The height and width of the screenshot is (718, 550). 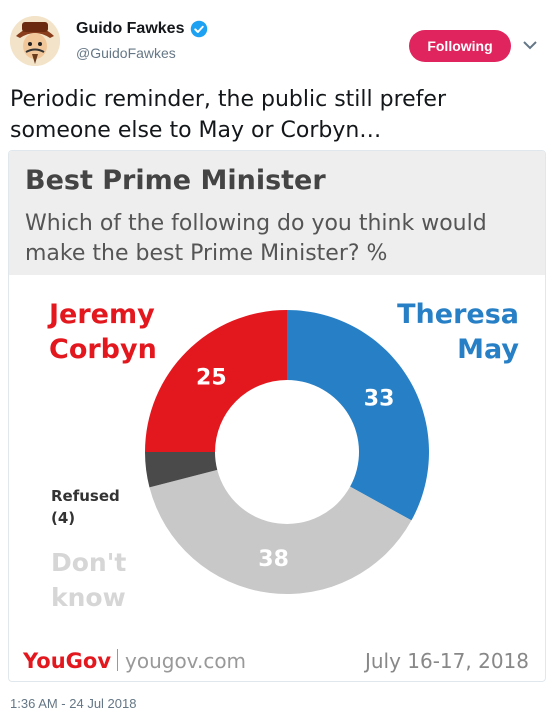 What do you see at coordinates (199, 29) in the screenshot?
I see `verified-badge-icon` at bounding box center [199, 29].